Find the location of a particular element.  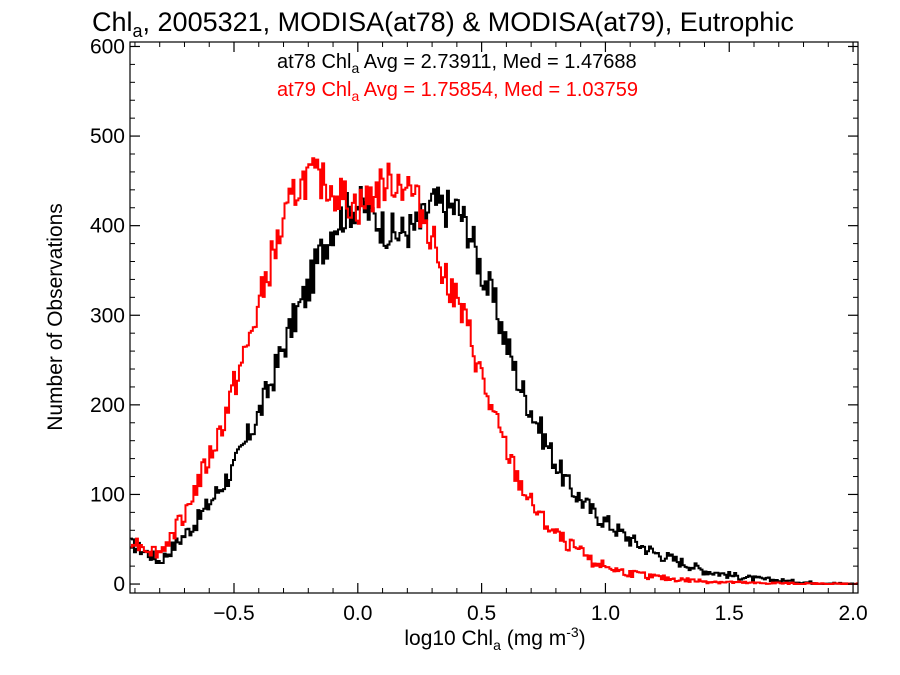

y-tick-label: 0 is located at coordinates (119, 584).